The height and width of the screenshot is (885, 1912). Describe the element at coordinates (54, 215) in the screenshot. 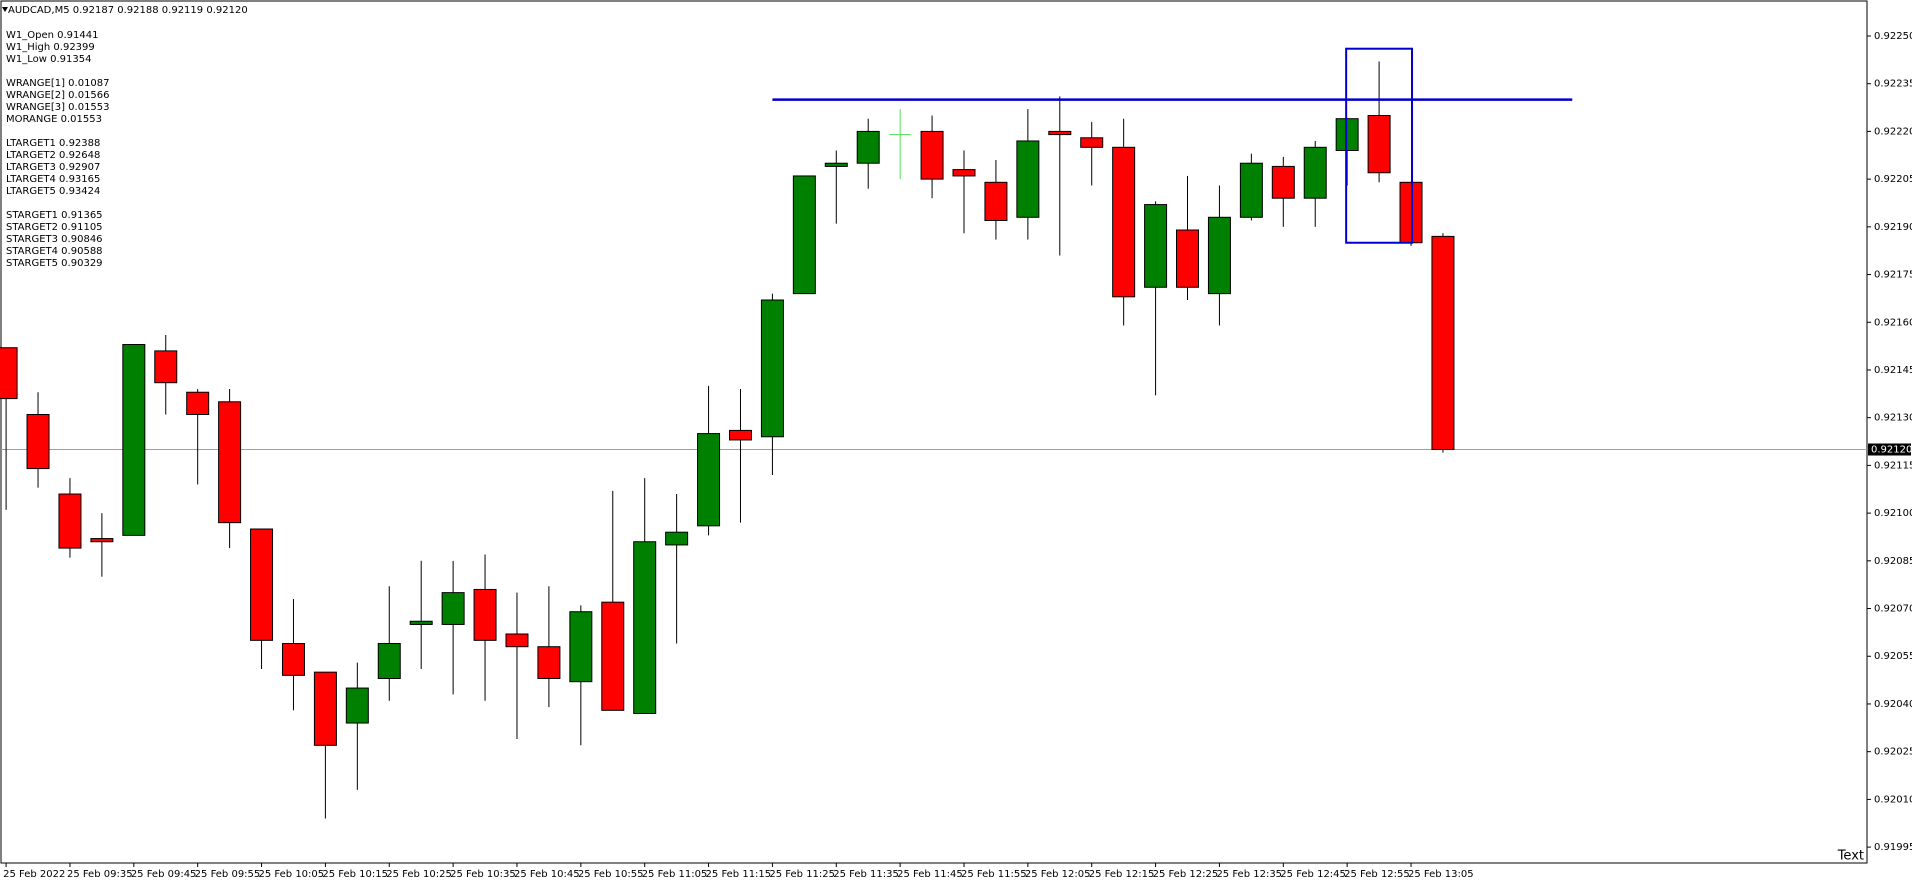

I see `info-line: STARGET1 0.91365` at that location.